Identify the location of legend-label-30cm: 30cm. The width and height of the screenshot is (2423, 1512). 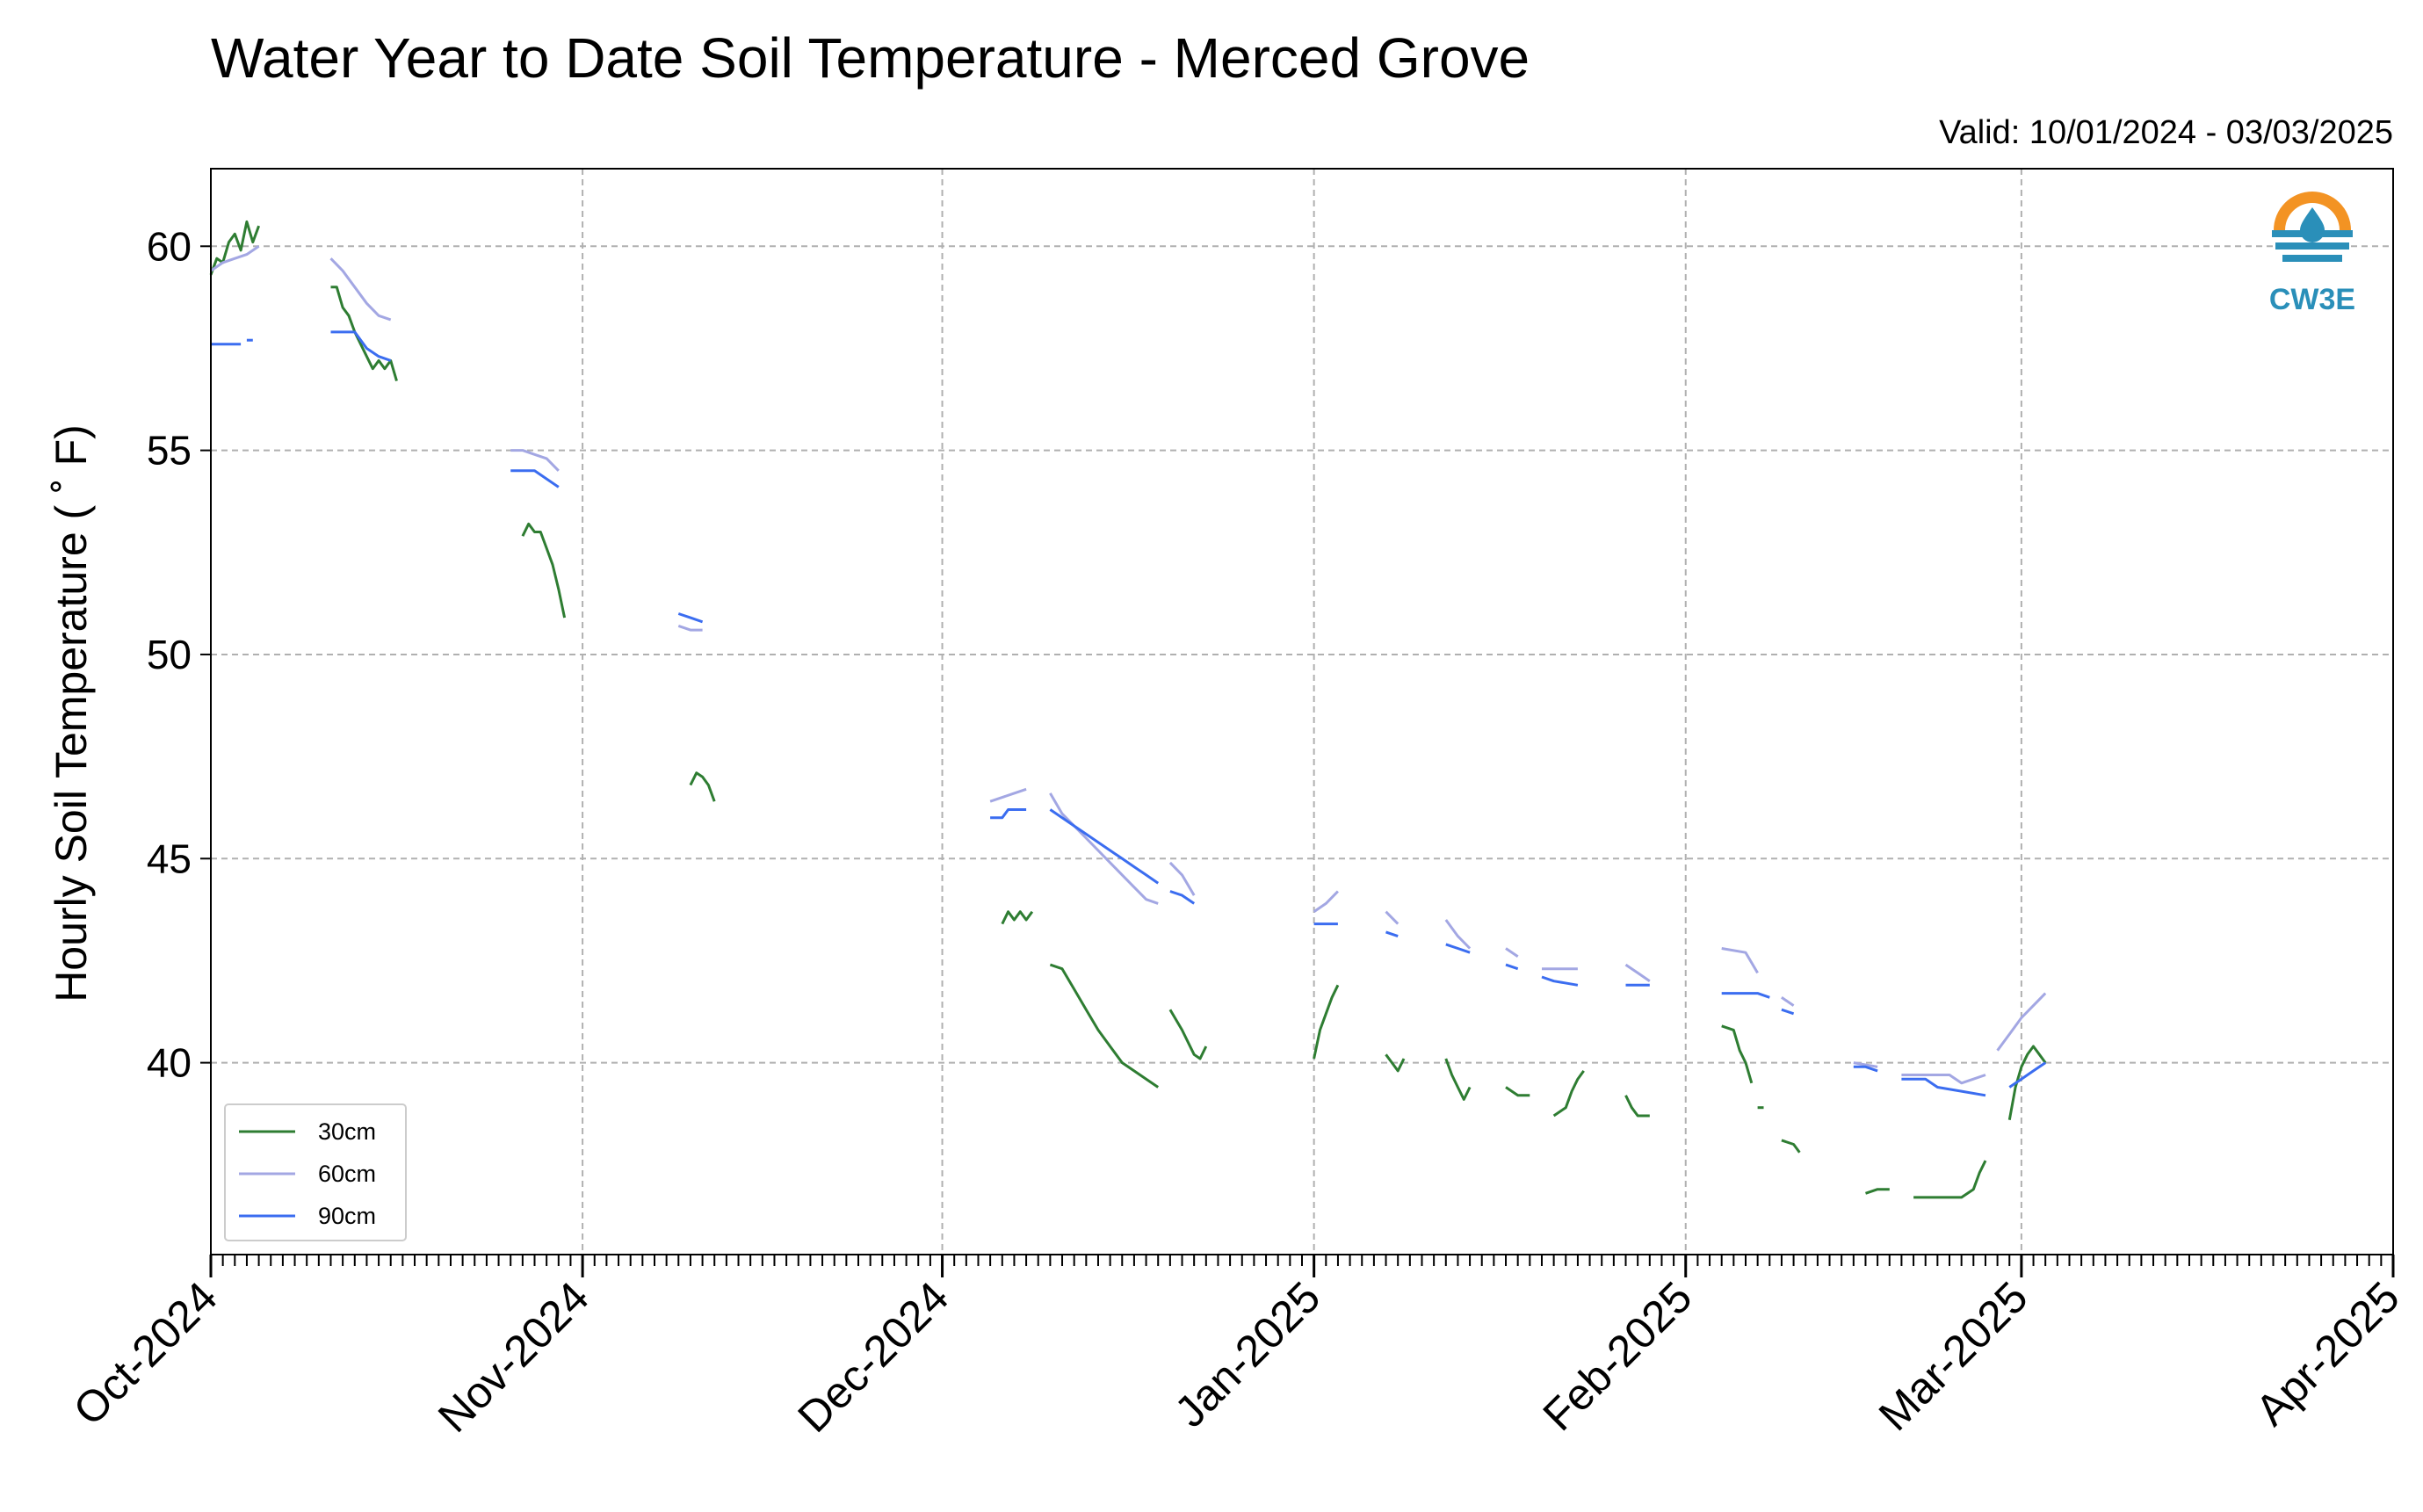
(347, 1131).